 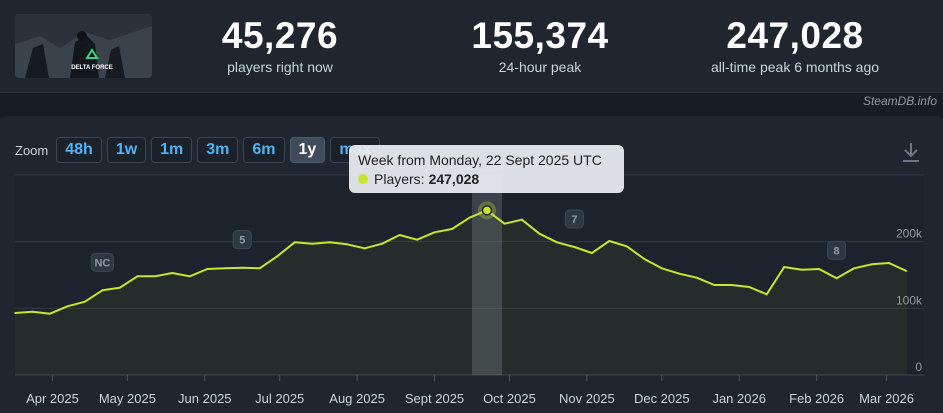 I want to click on annotation-label: 5, so click(x=242, y=241).